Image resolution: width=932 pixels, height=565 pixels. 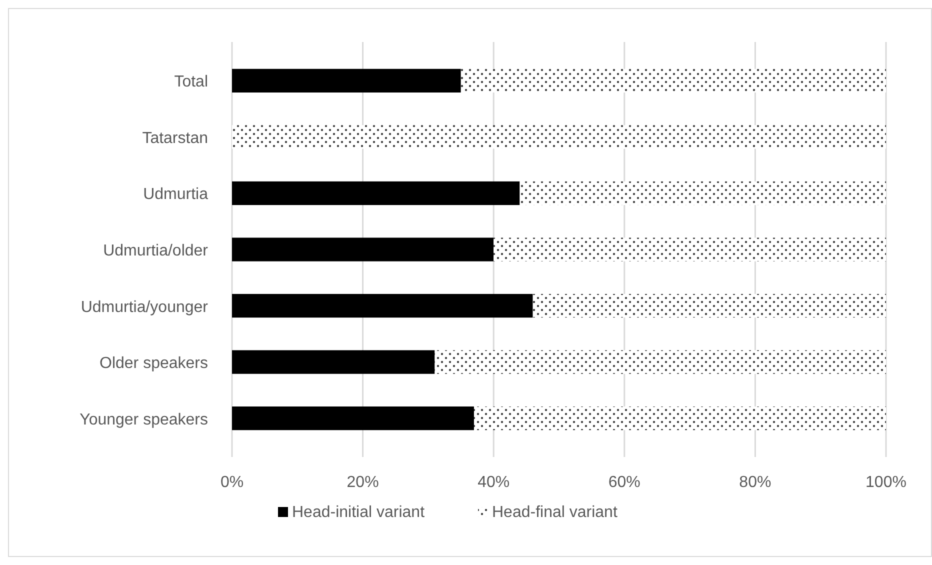 What do you see at coordinates (886, 482) in the screenshot?
I see `x-tick-label: 100%` at bounding box center [886, 482].